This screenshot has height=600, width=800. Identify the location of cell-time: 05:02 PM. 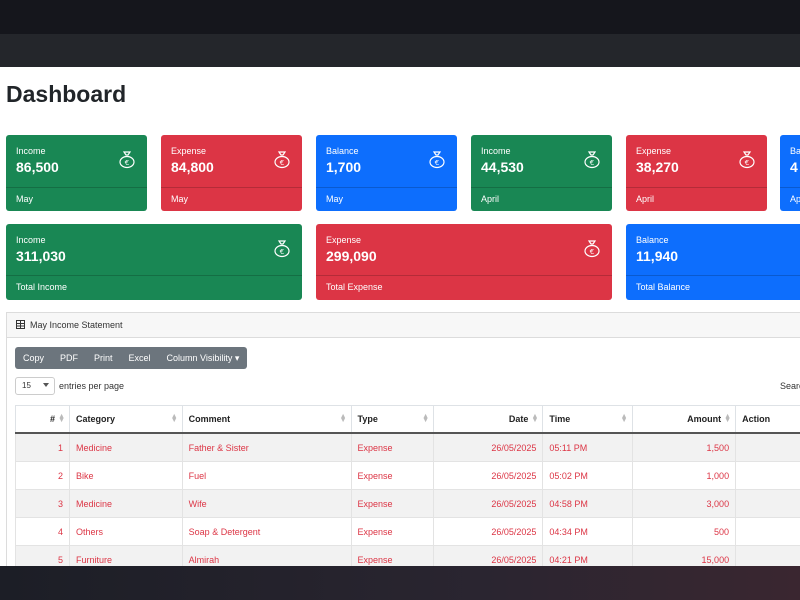
(587, 475).